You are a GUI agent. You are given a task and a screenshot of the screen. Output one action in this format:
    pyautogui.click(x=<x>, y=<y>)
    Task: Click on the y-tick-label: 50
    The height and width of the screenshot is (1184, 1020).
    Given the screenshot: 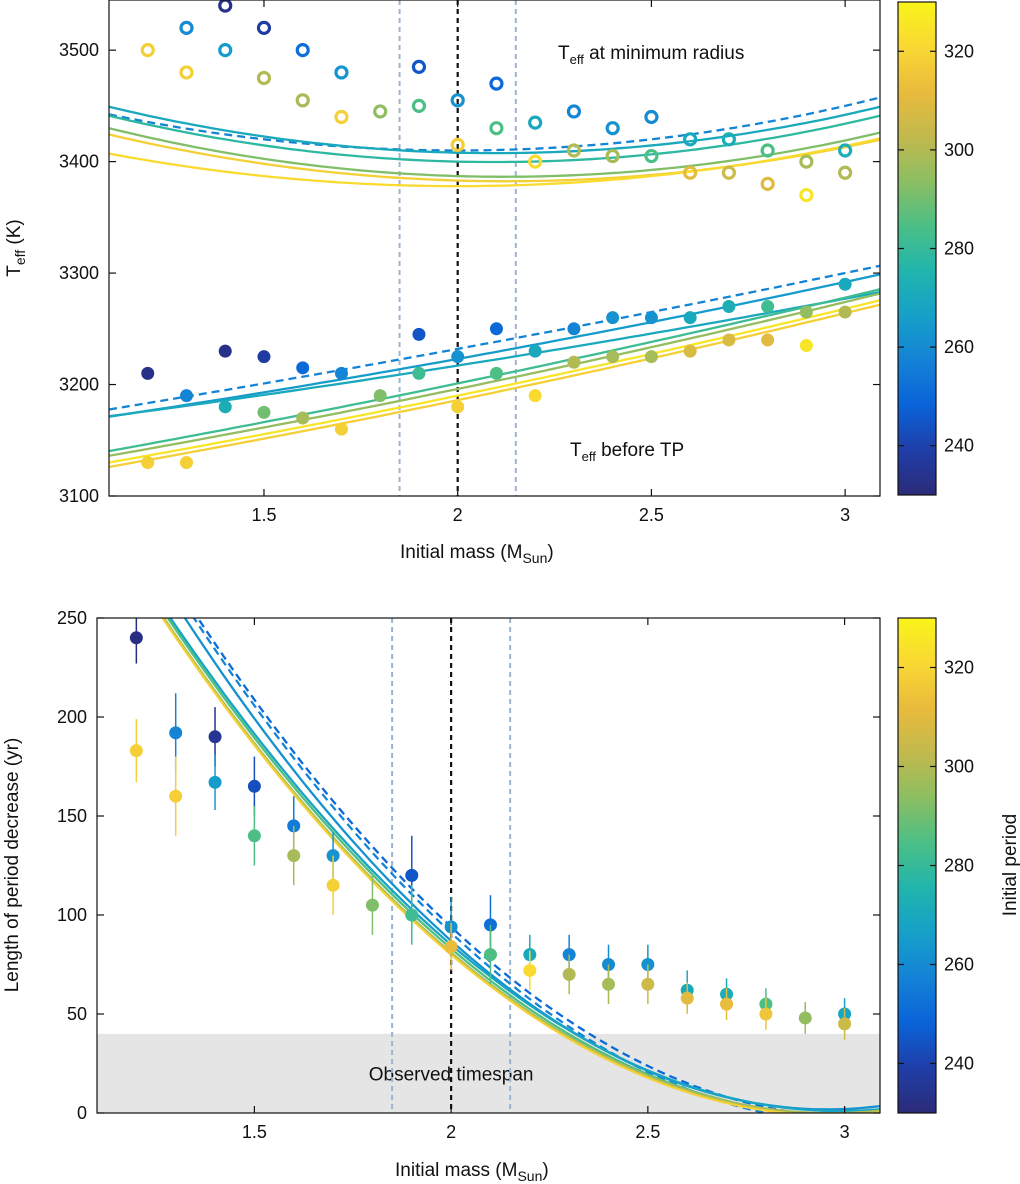 What is the action you would take?
    pyautogui.click(x=77, y=1014)
    